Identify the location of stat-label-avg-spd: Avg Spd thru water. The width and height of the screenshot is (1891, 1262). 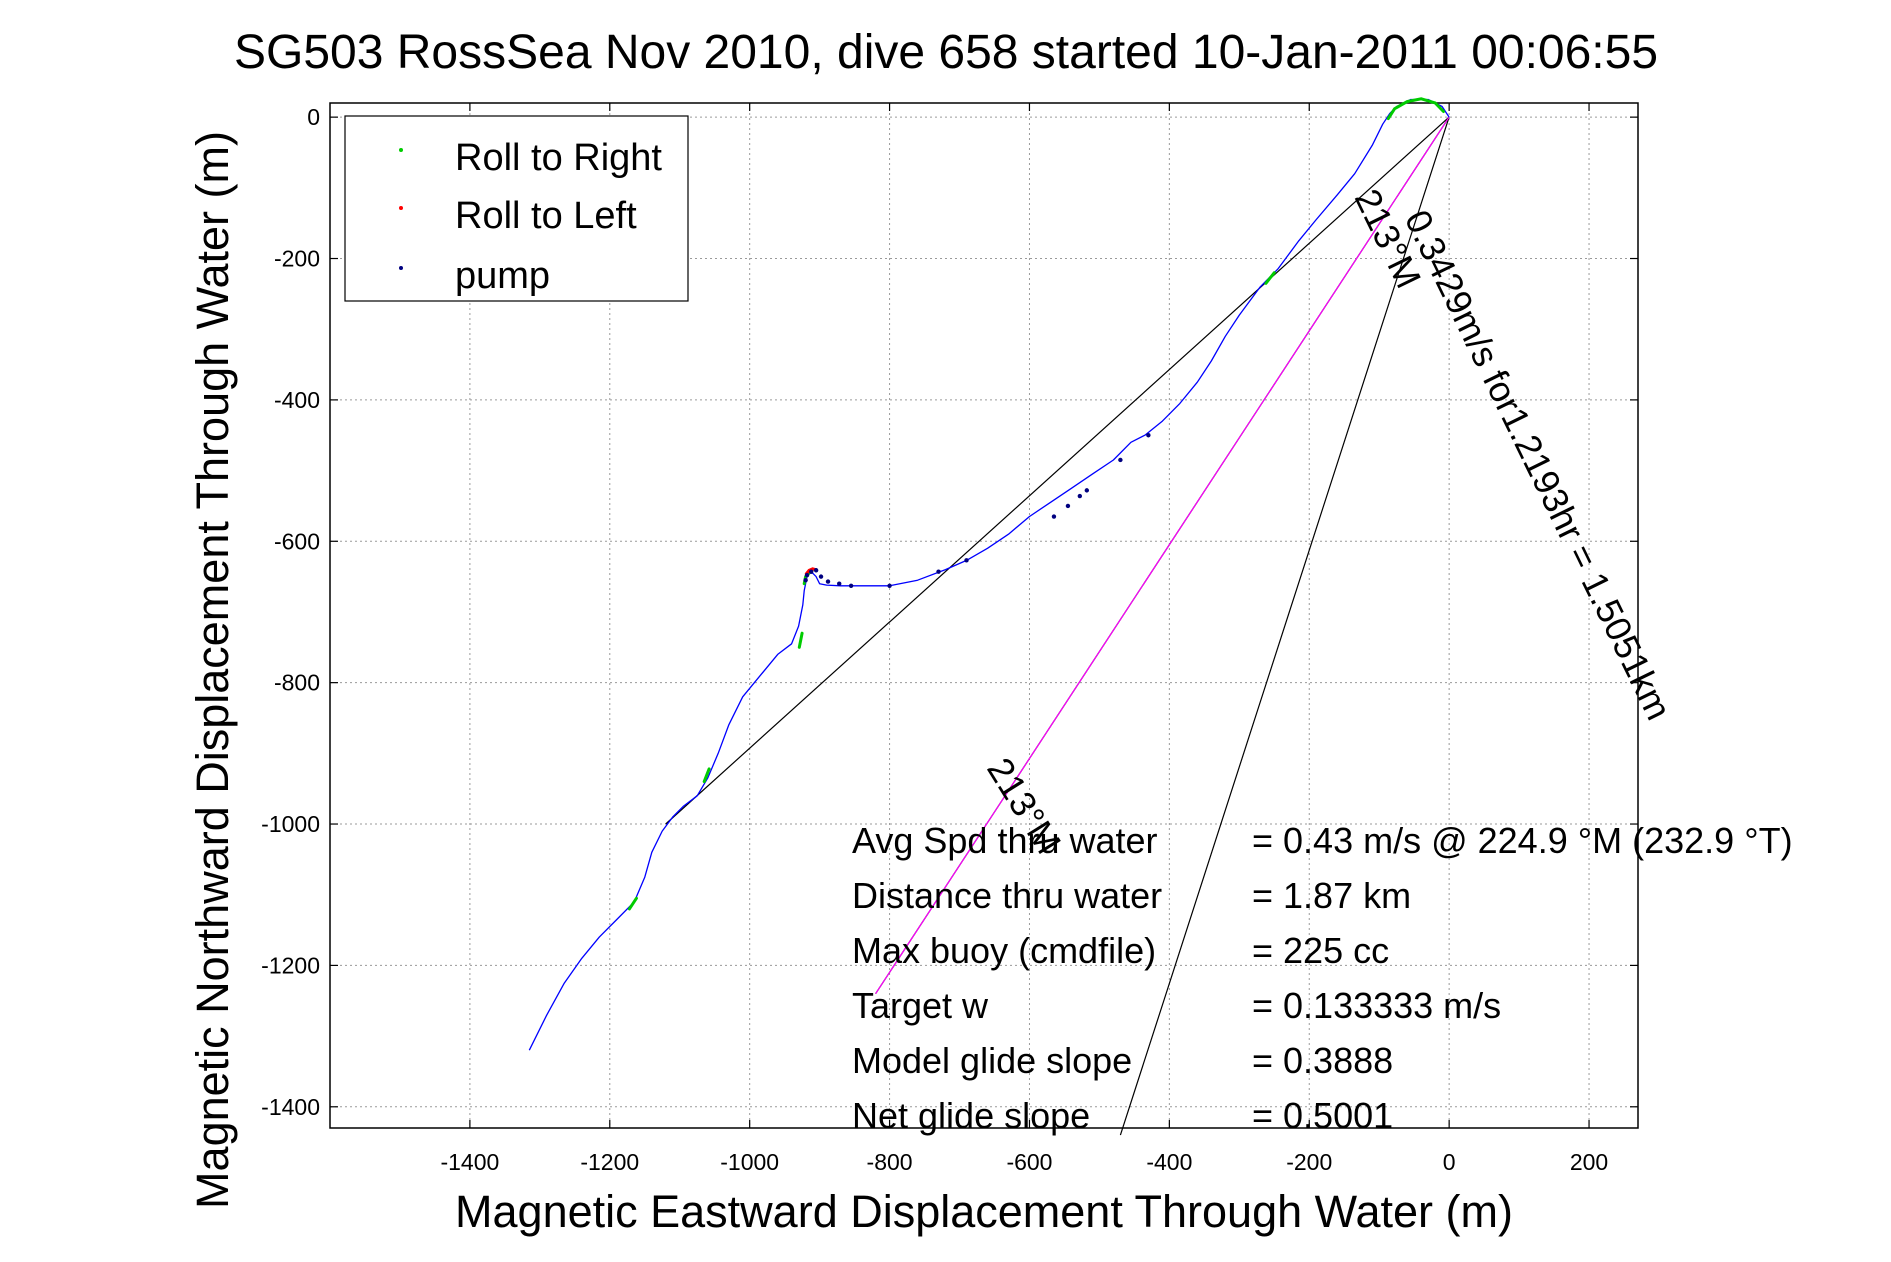
(1005, 840).